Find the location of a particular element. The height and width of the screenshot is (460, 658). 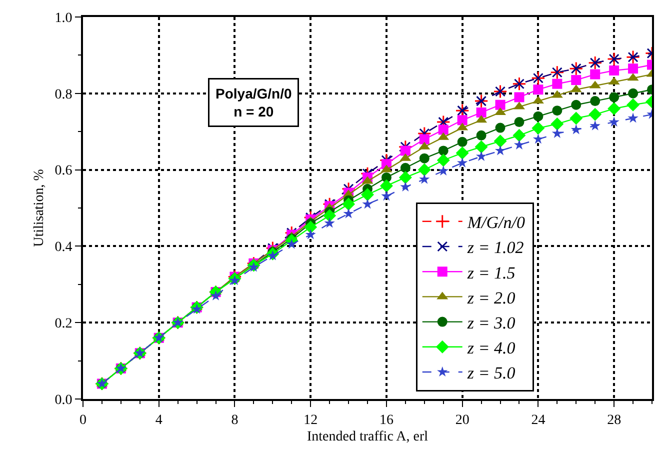

y-tick-label: 0.6 is located at coordinates (63, 171).